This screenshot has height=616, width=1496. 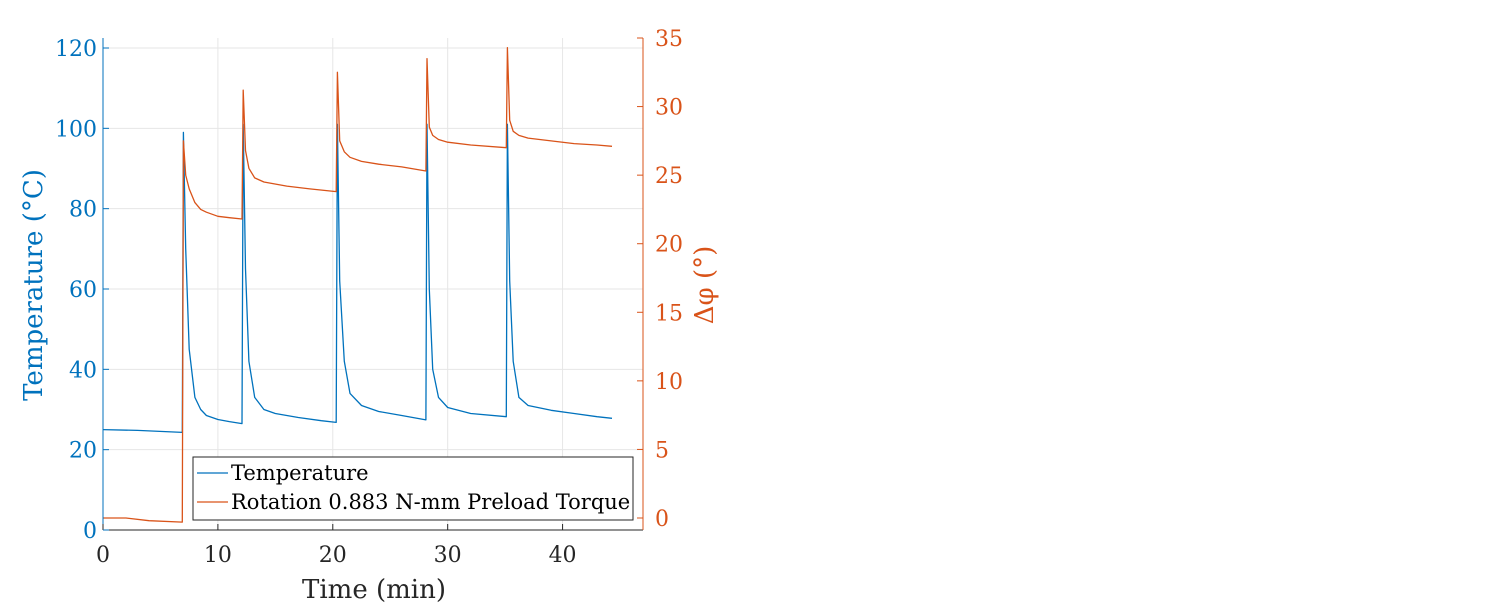 What do you see at coordinates (448, 555) in the screenshot?
I see `x-tick-label: 30` at bounding box center [448, 555].